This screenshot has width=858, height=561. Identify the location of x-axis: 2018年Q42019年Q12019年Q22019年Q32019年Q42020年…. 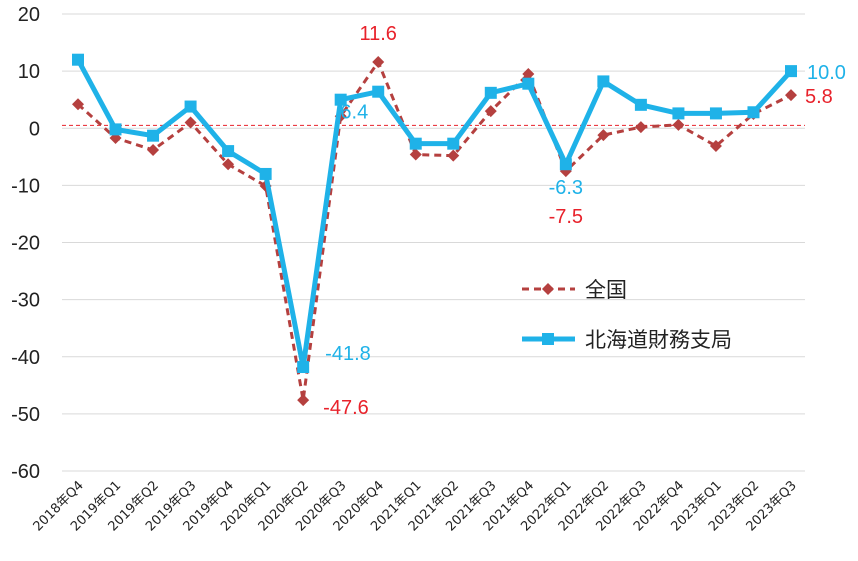
(415, 506).